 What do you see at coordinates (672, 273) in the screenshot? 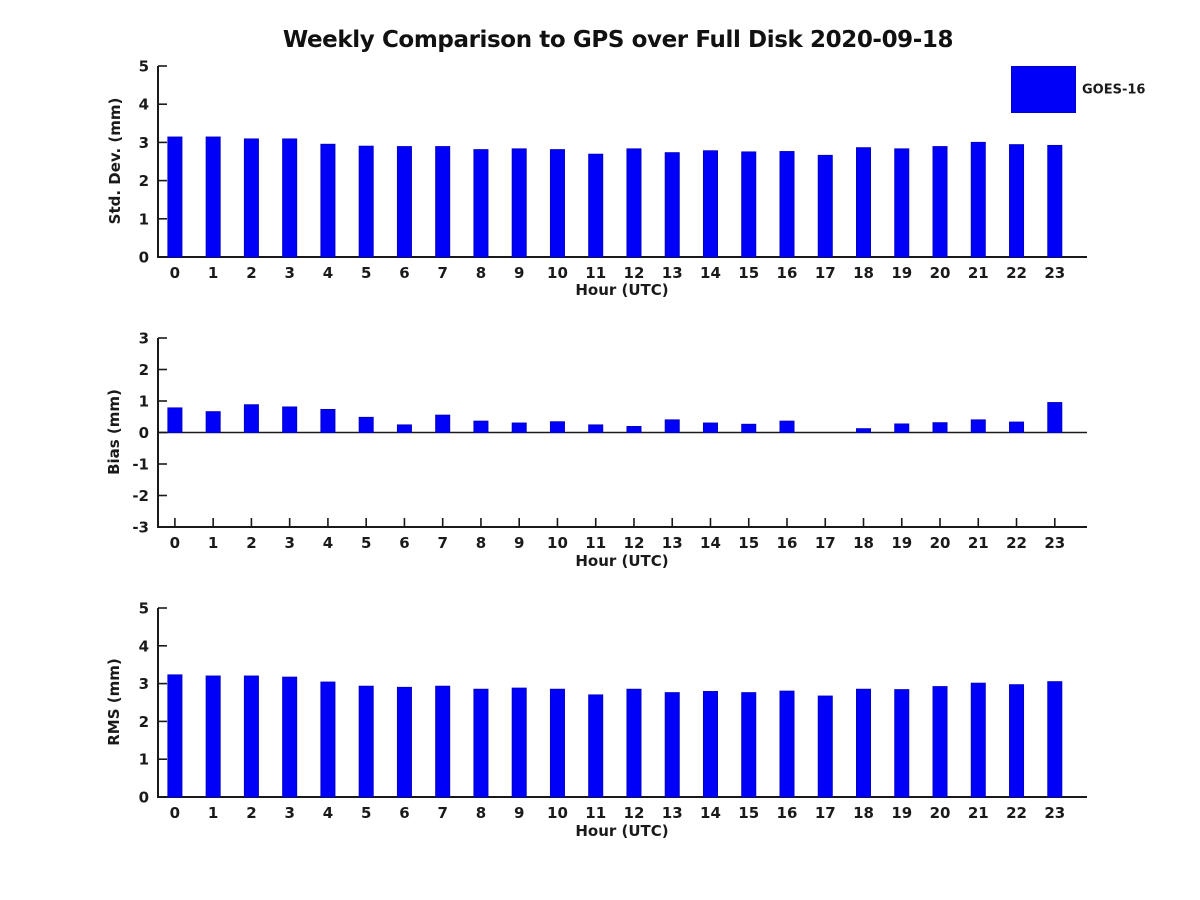
I see `x-tick-label: 13` at bounding box center [672, 273].